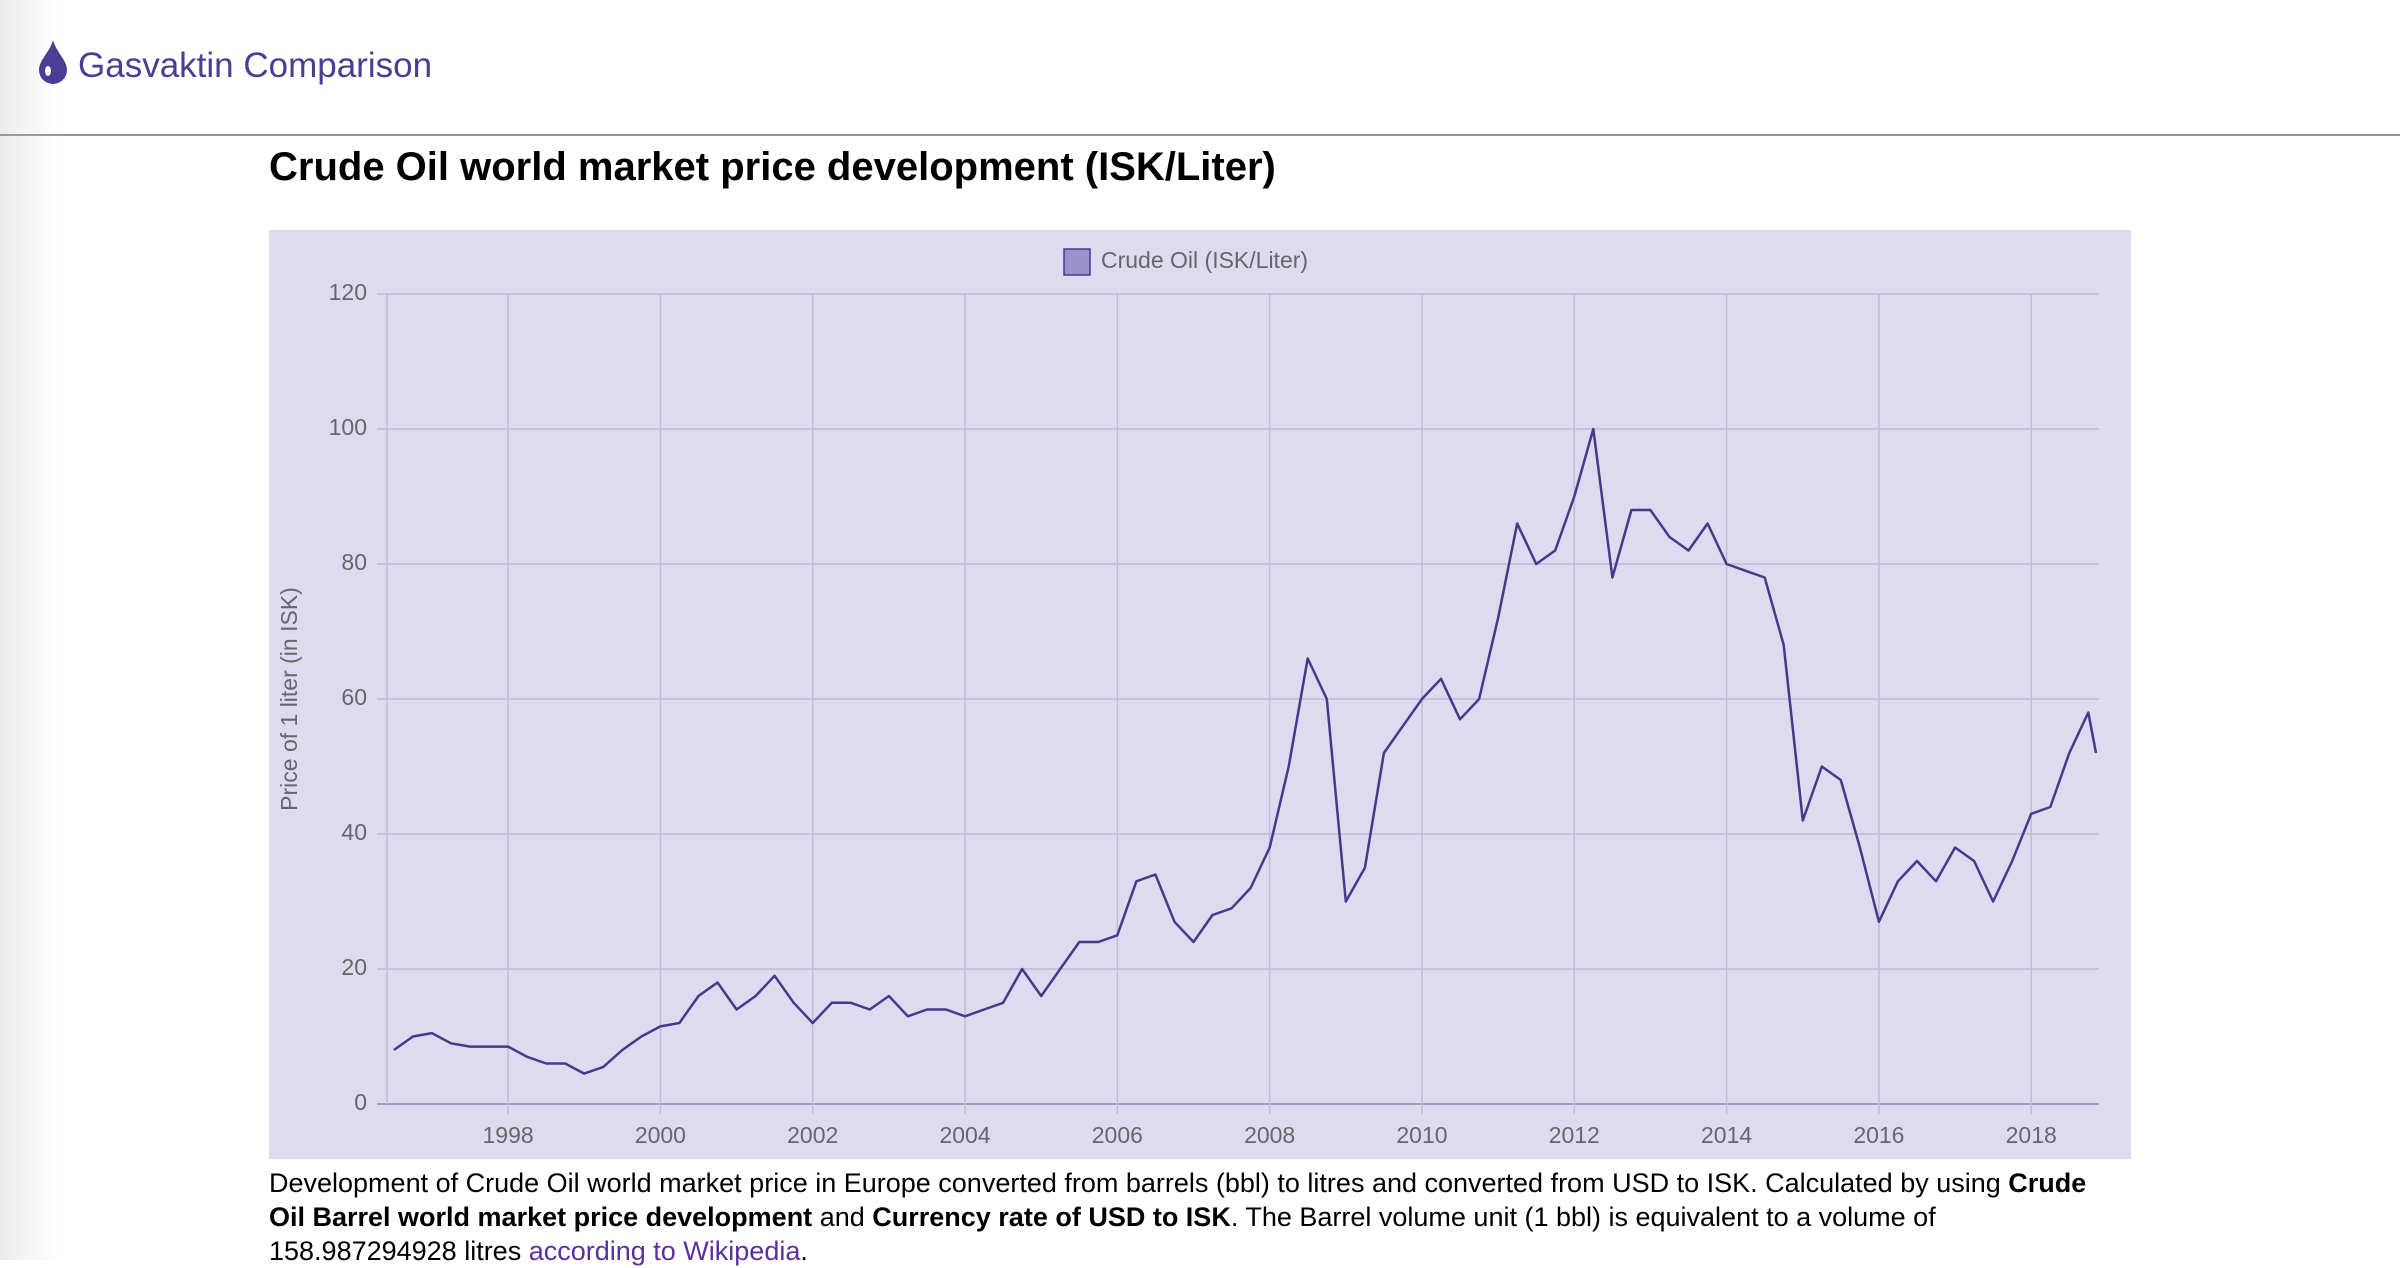 The height and width of the screenshot is (1268, 2400). Describe the element at coordinates (804, 1251) in the screenshot. I see `description-text: .` at that location.